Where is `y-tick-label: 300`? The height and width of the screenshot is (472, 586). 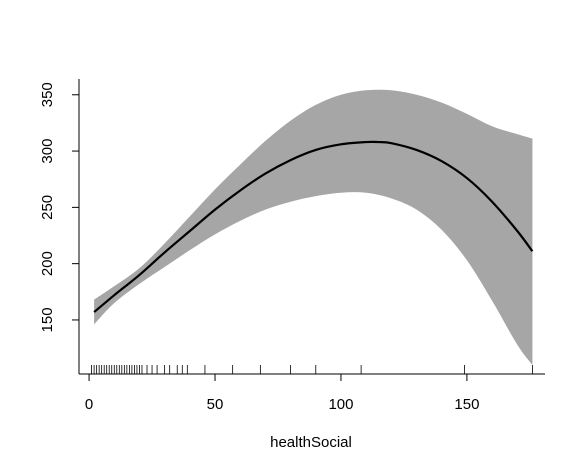
y-tick-label: 300 is located at coordinates (47, 151).